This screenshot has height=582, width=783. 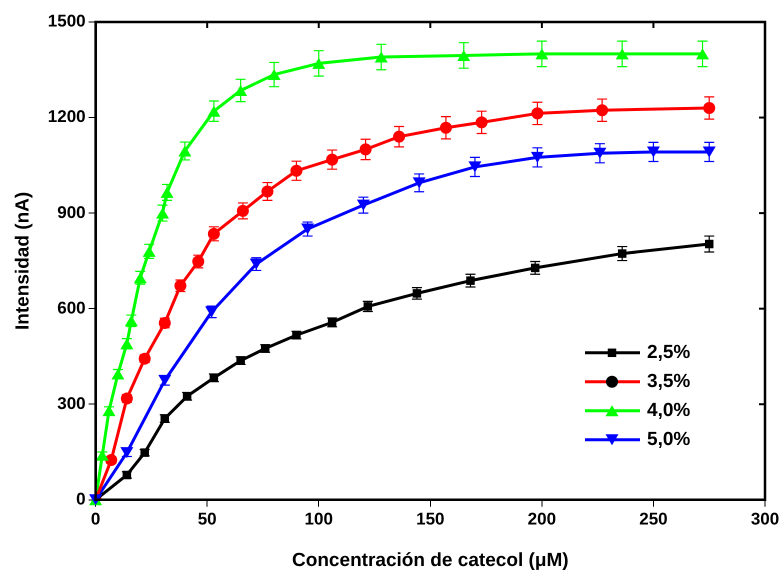 What do you see at coordinates (430, 560) in the screenshot?
I see `x-axis-title: Concentración de catecol (μM)` at bounding box center [430, 560].